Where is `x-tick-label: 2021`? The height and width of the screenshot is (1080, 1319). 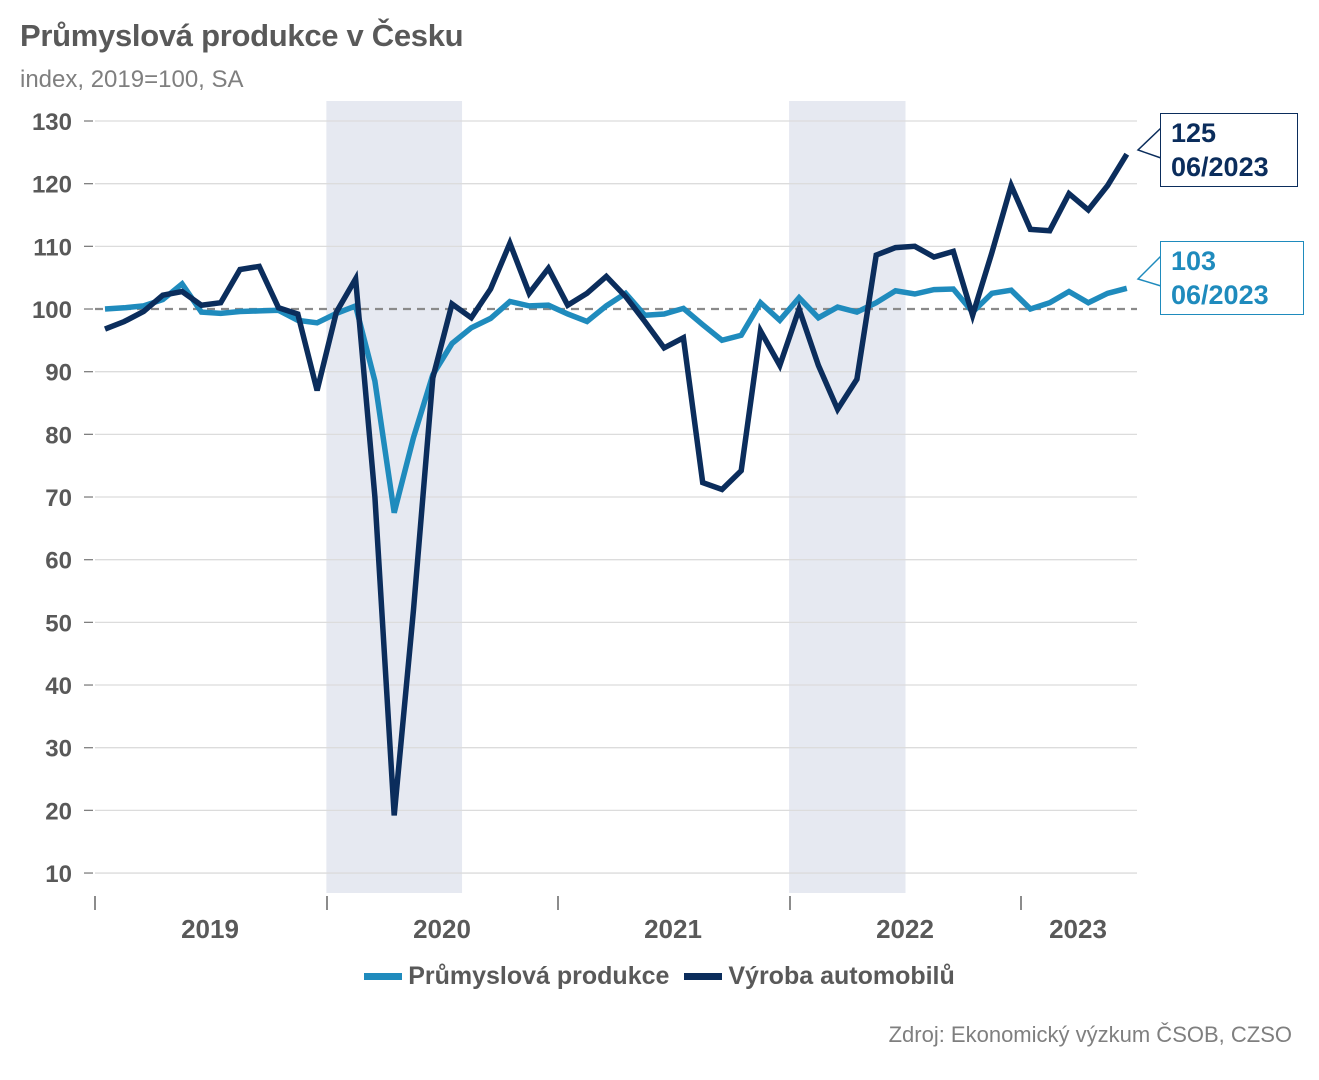 x-tick-label: 2021 is located at coordinates (673, 929).